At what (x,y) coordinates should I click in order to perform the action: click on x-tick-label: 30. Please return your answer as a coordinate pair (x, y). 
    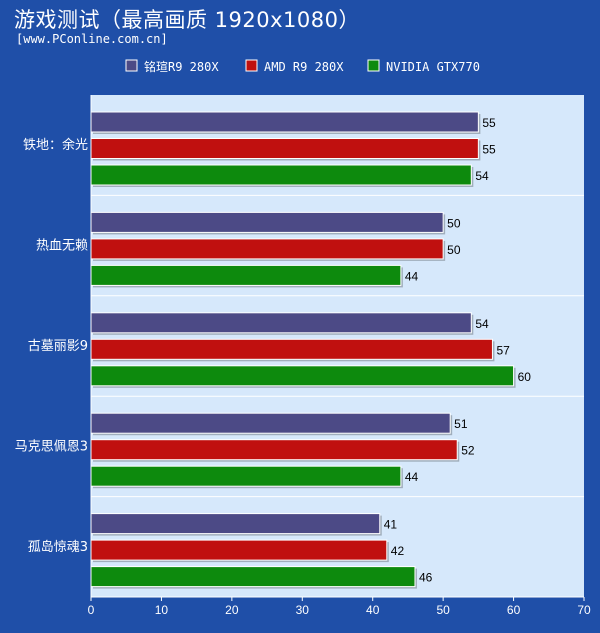
    Looking at the image, I should click on (303, 610).